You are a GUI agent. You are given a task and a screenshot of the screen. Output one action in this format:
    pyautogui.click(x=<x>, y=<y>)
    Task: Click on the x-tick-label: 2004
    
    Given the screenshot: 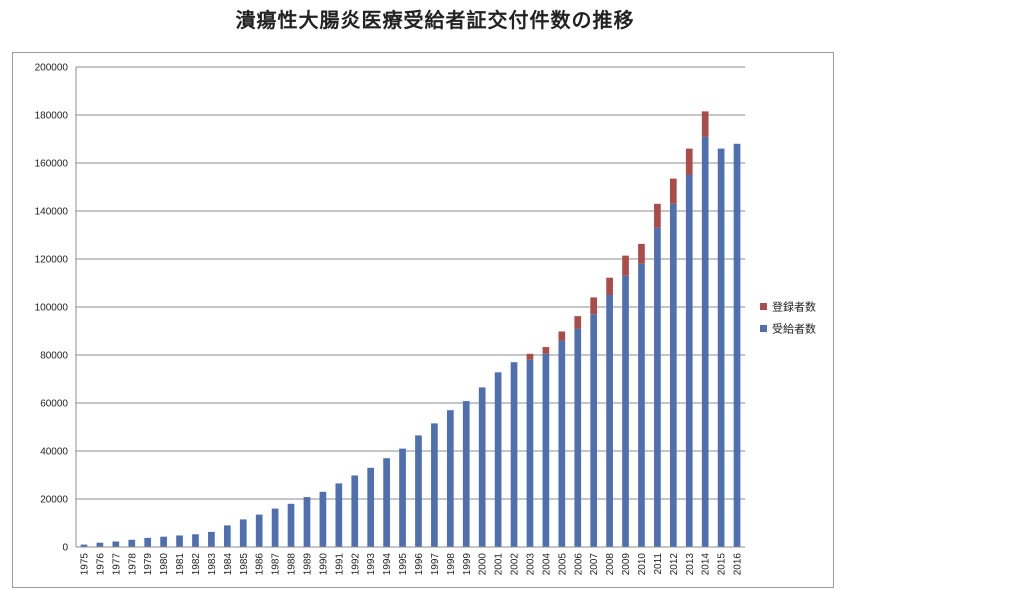 What is the action you would take?
    pyautogui.click(x=546, y=564)
    